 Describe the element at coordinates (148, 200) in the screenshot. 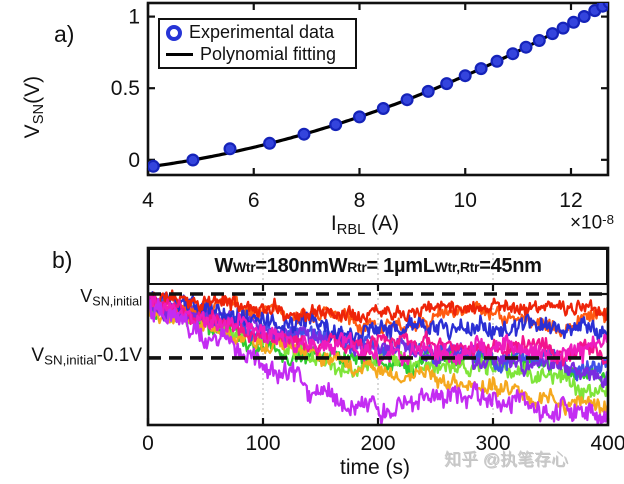

I see `panel-a-xtick-label: 4` at that location.